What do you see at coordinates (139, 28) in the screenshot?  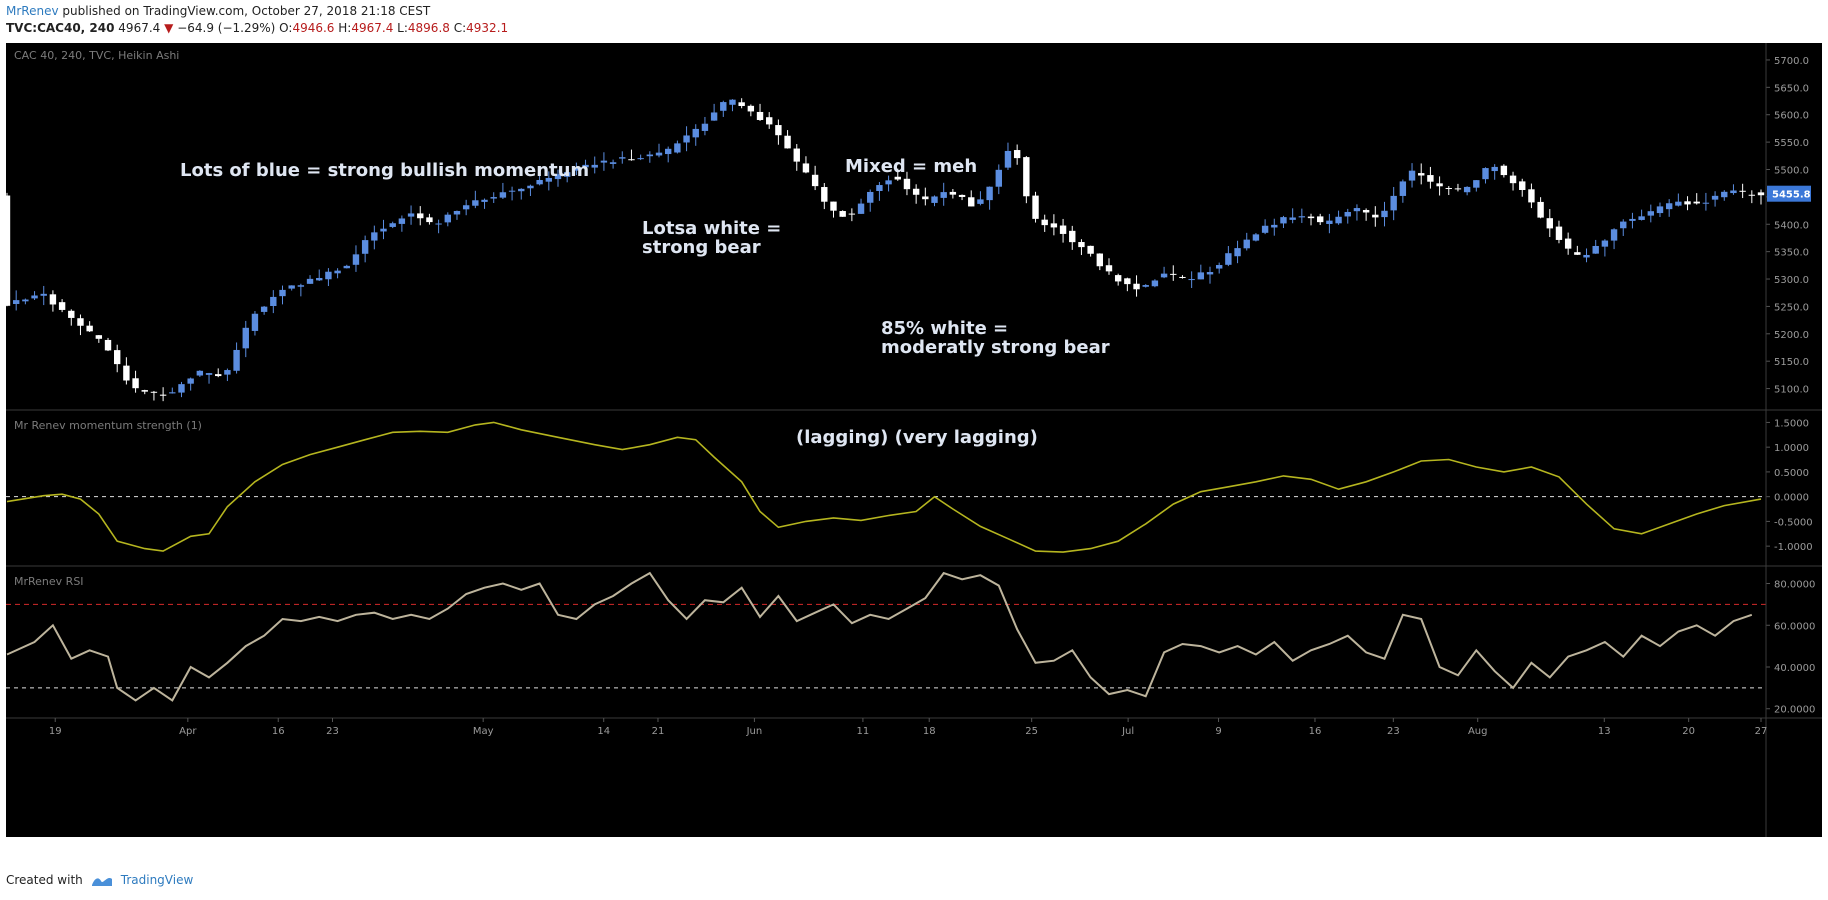 I see `last-price: 4967.4` at bounding box center [139, 28].